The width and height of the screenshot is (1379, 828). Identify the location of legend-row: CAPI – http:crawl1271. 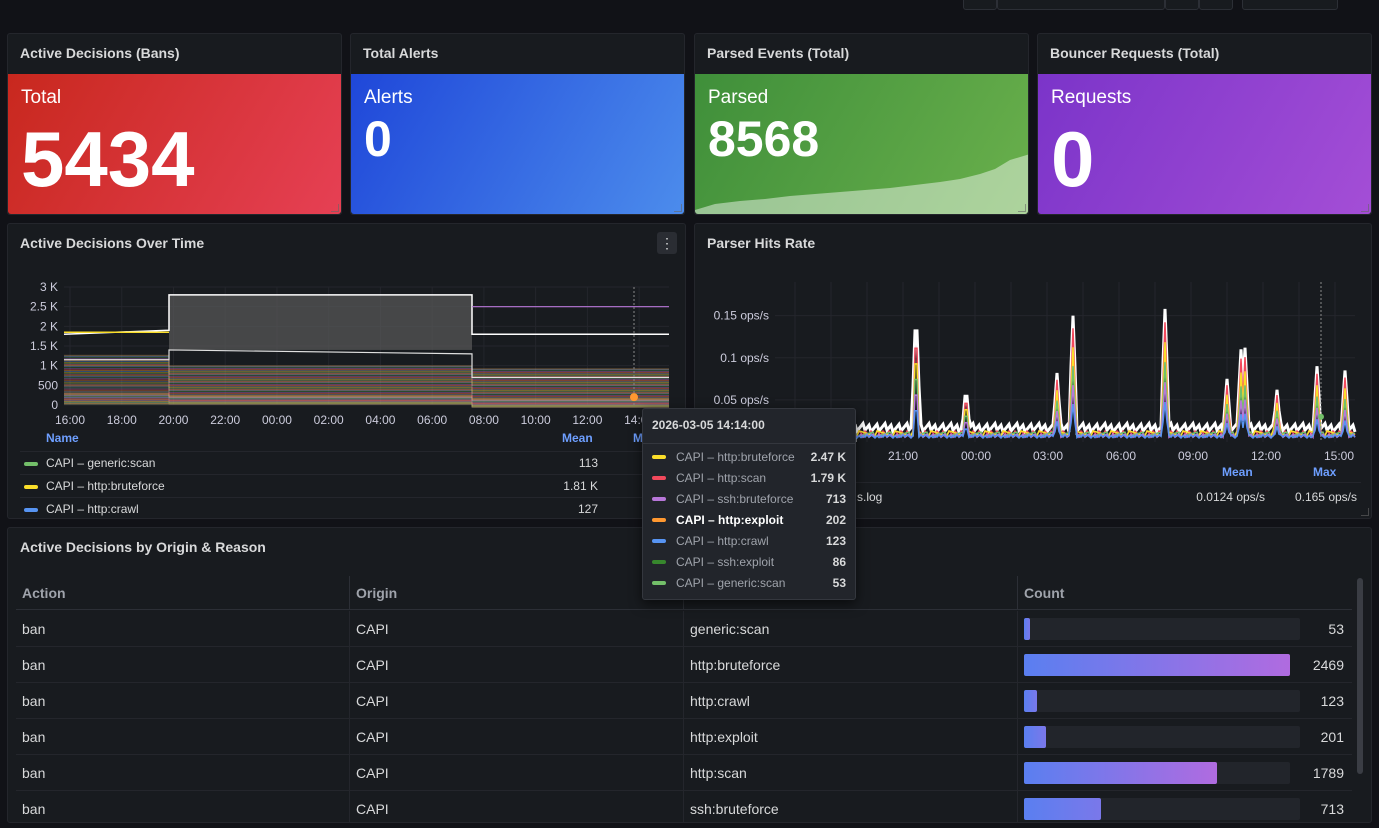
(350, 507).